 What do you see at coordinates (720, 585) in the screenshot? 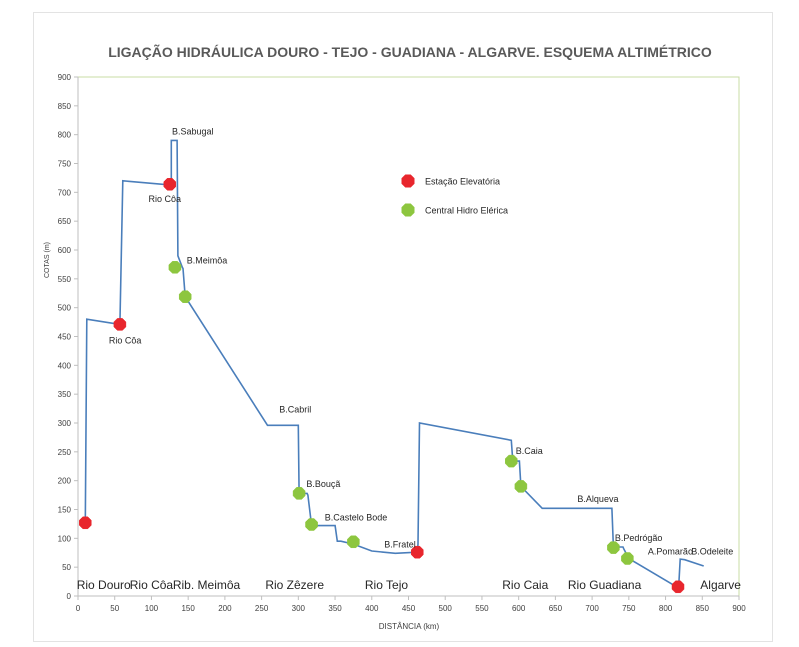
I see `region-label: Algarve` at bounding box center [720, 585].